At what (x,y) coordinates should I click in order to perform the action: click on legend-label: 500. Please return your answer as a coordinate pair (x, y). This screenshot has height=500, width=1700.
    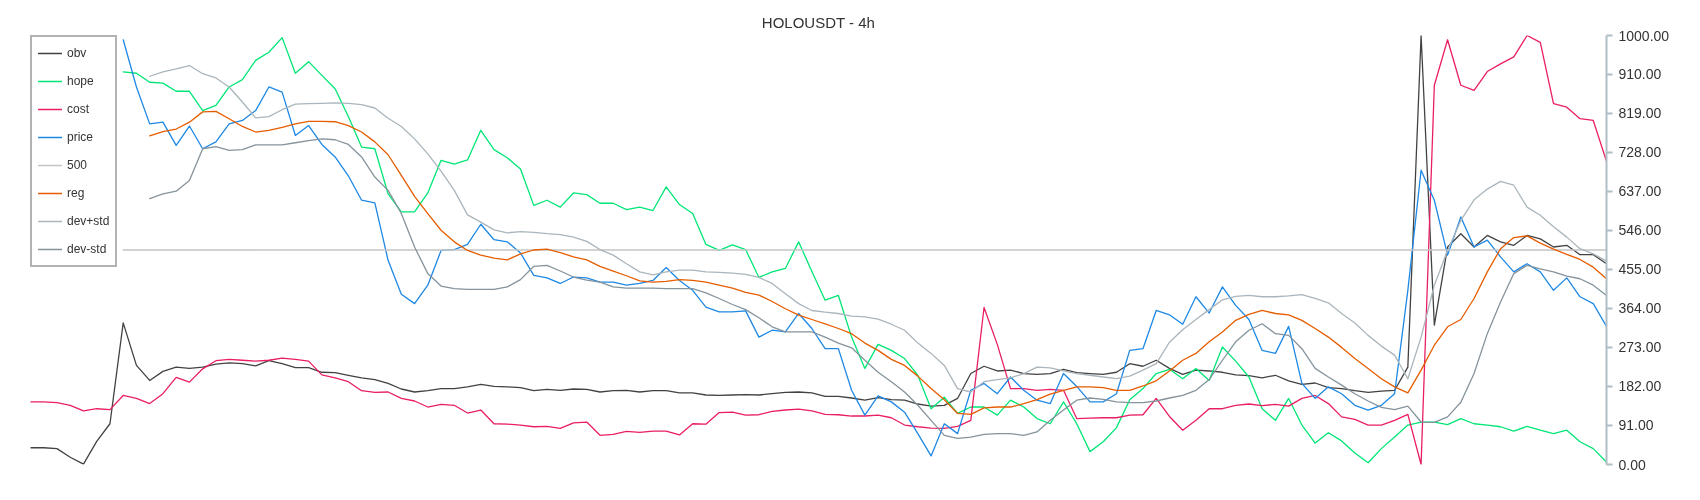
    Looking at the image, I should click on (77, 165).